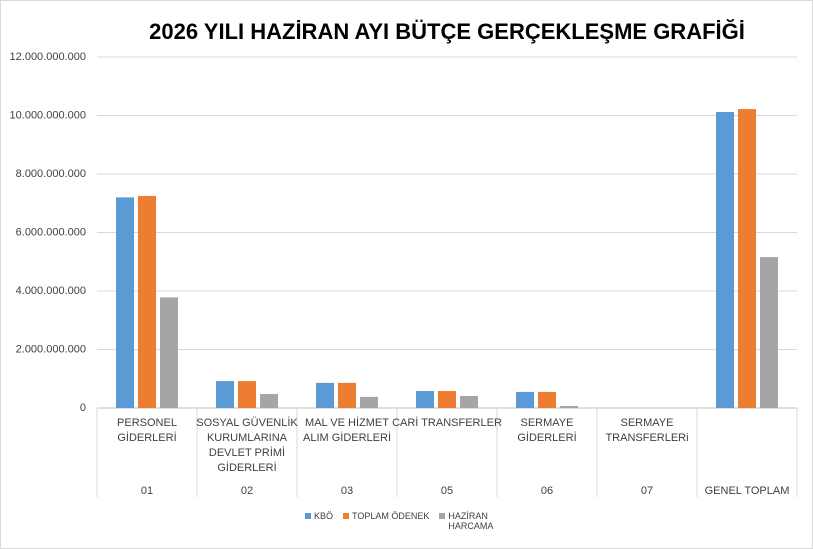  I want to click on legend-item: KBÖ, so click(319, 521).